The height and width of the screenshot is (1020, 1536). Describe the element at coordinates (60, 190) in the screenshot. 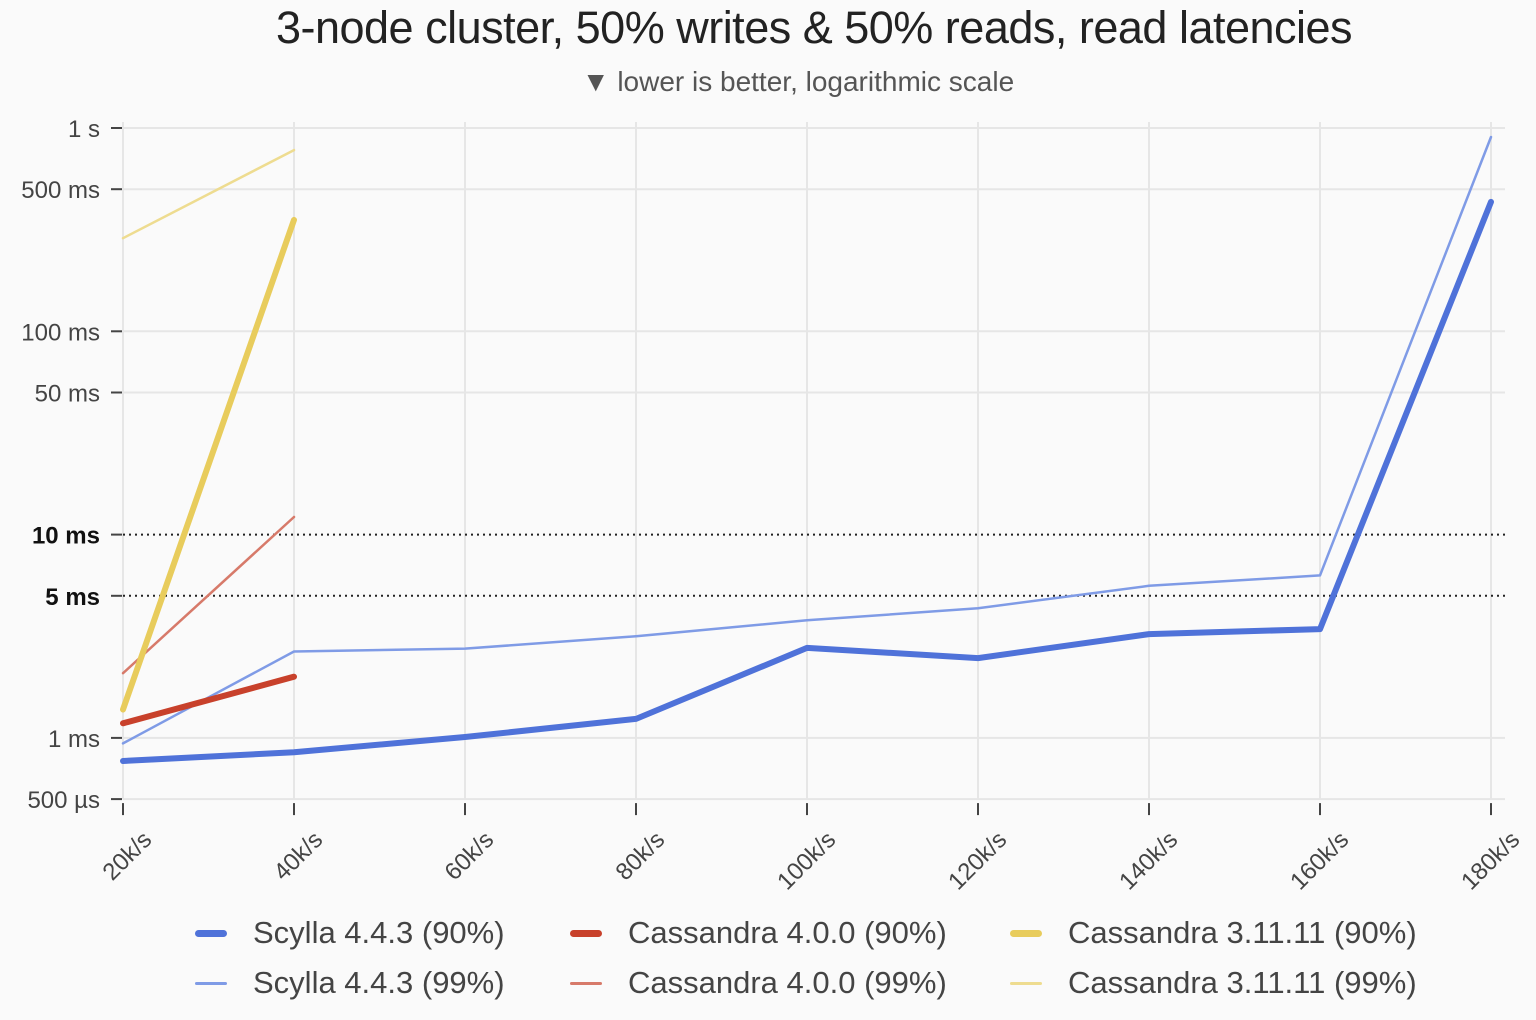

I see `y-tick-label: 500 ms` at that location.